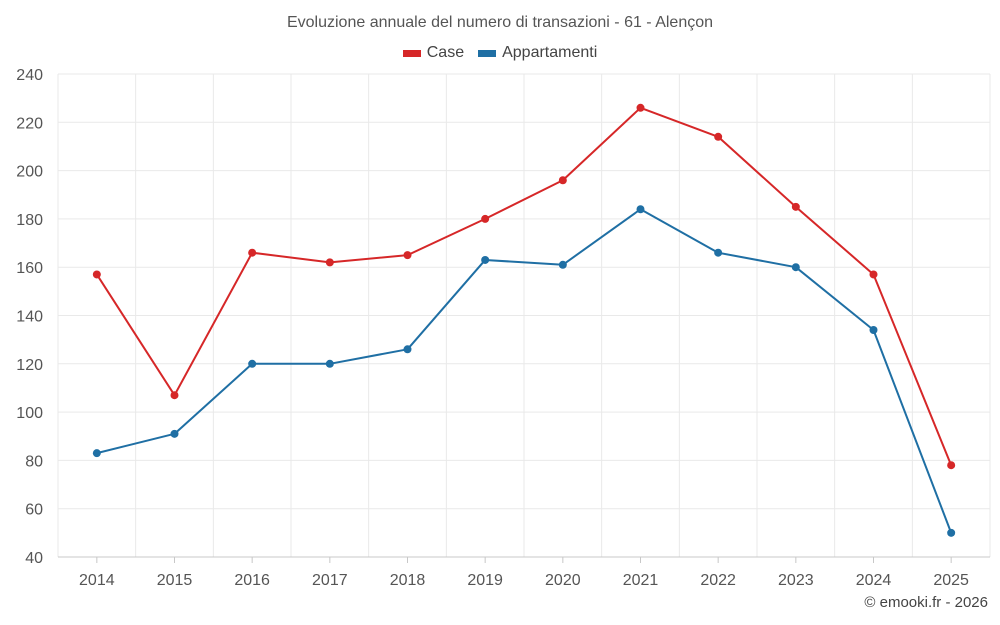 The image size is (1000, 625). Describe the element at coordinates (29, 268) in the screenshot. I see `y-tick-label: 160` at that location.